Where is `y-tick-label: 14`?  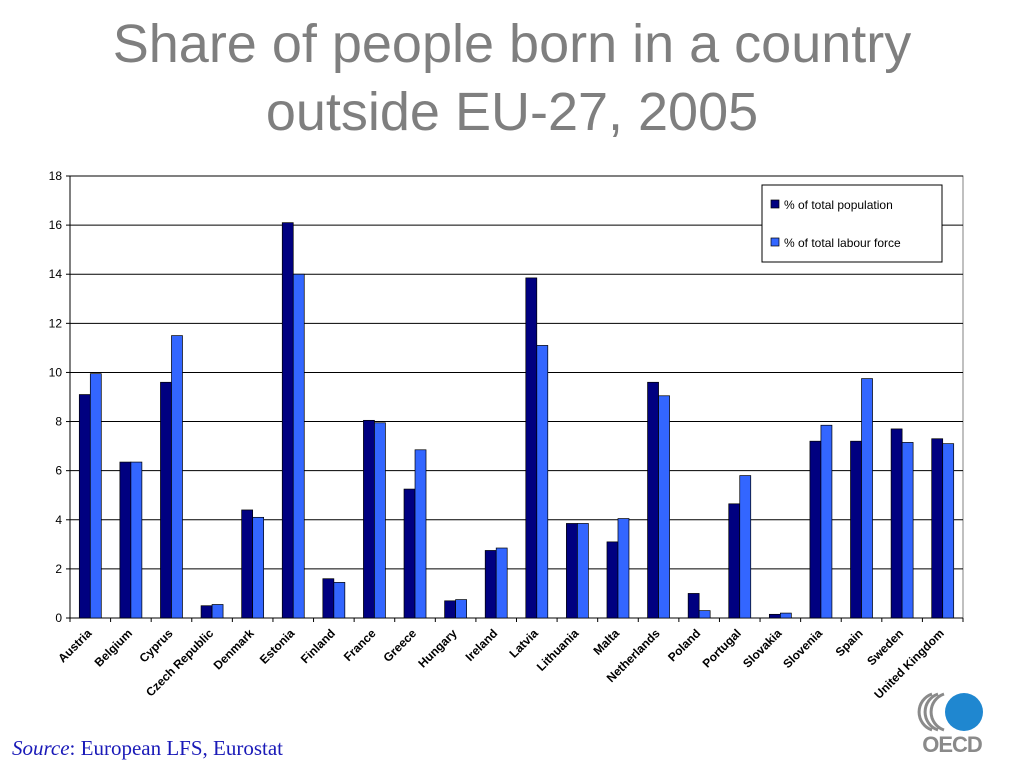 y-tick-label: 14 is located at coordinates (56, 274).